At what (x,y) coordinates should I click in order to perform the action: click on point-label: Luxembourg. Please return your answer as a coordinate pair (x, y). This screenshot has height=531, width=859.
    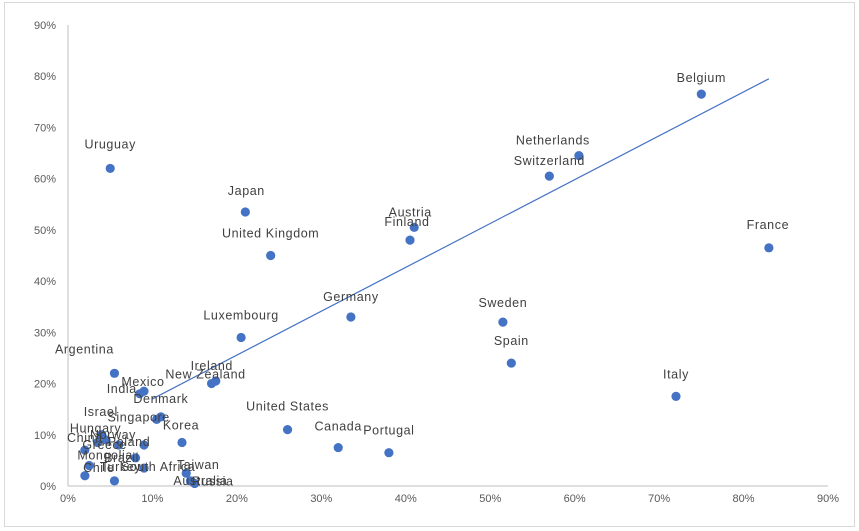
    Looking at the image, I should click on (241, 315).